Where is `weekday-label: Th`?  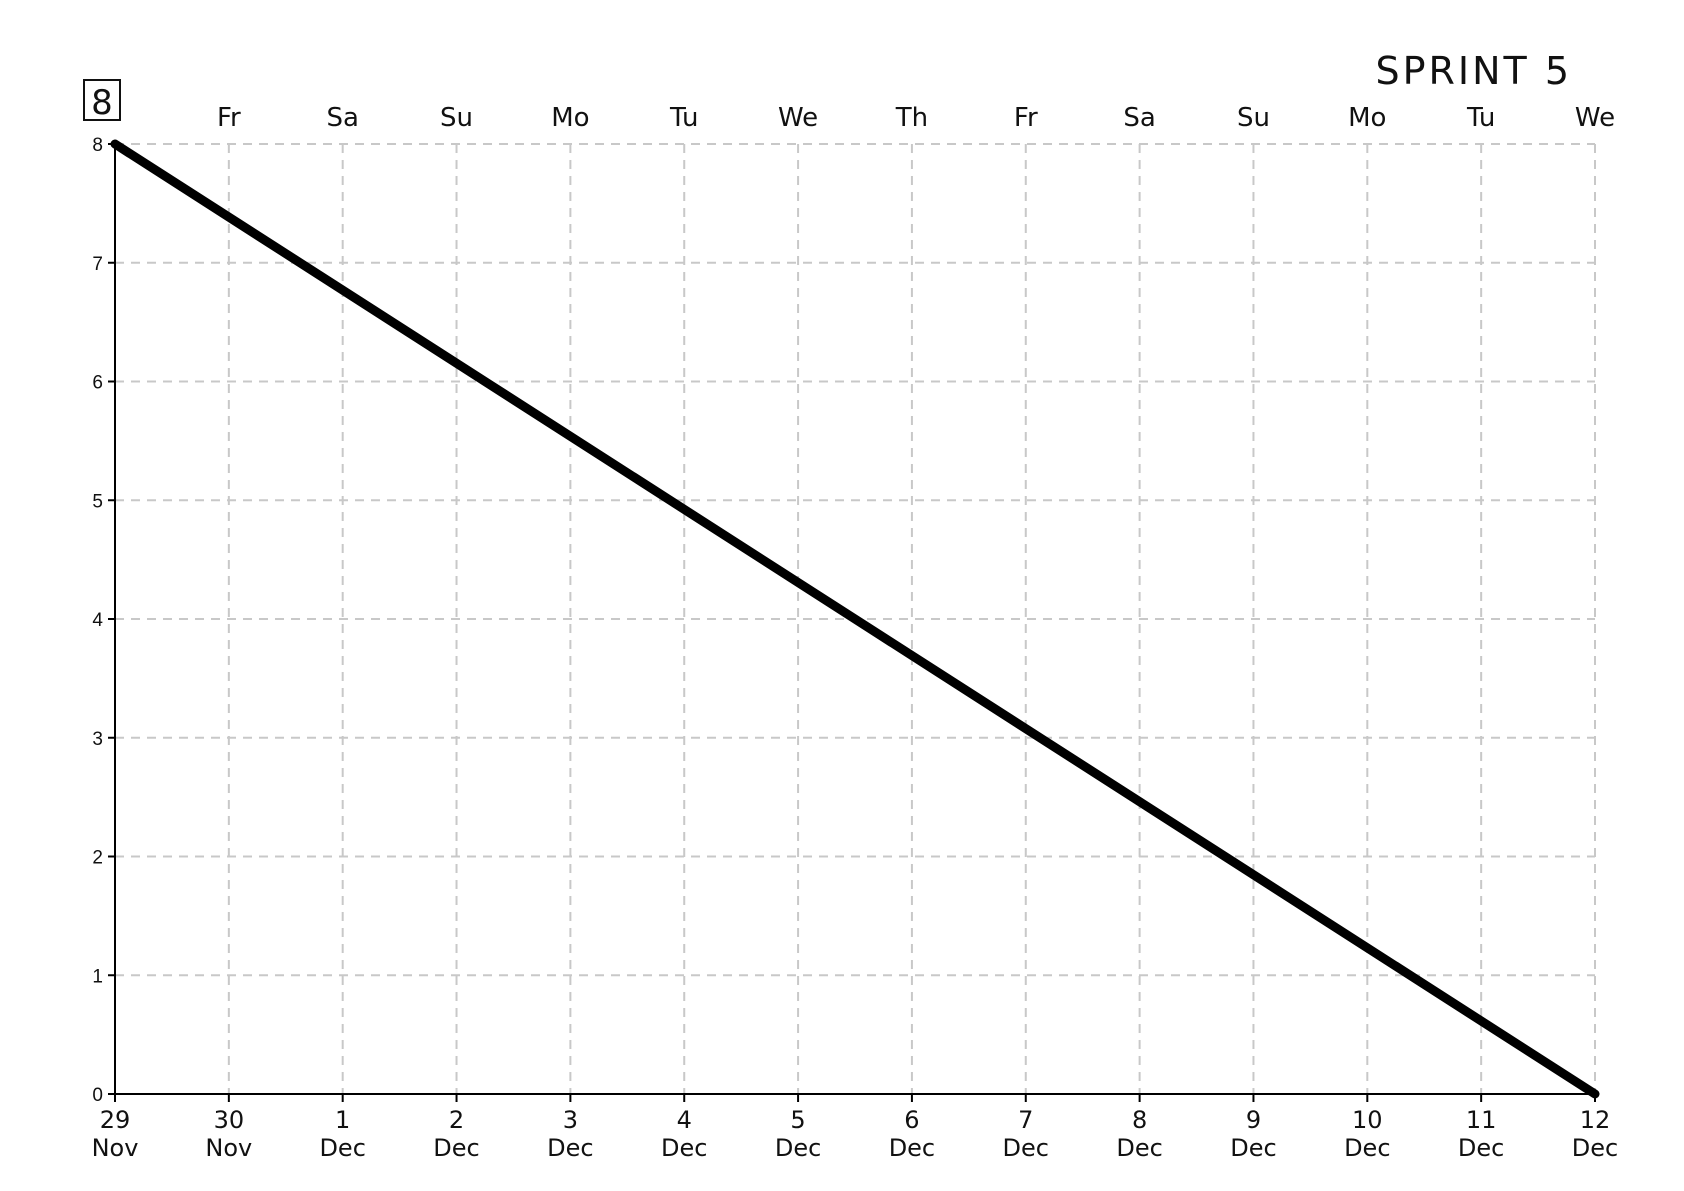 weekday-label: Th is located at coordinates (911, 118).